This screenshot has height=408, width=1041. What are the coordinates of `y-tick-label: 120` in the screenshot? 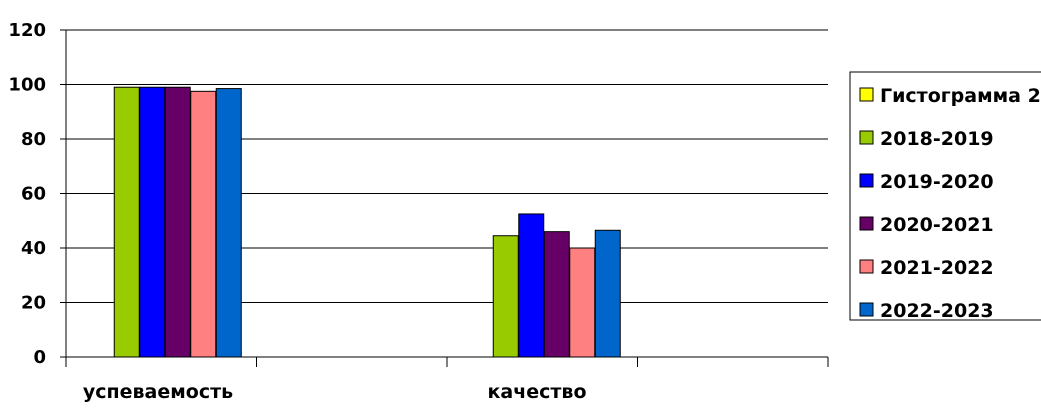 It's located at (27, 30).